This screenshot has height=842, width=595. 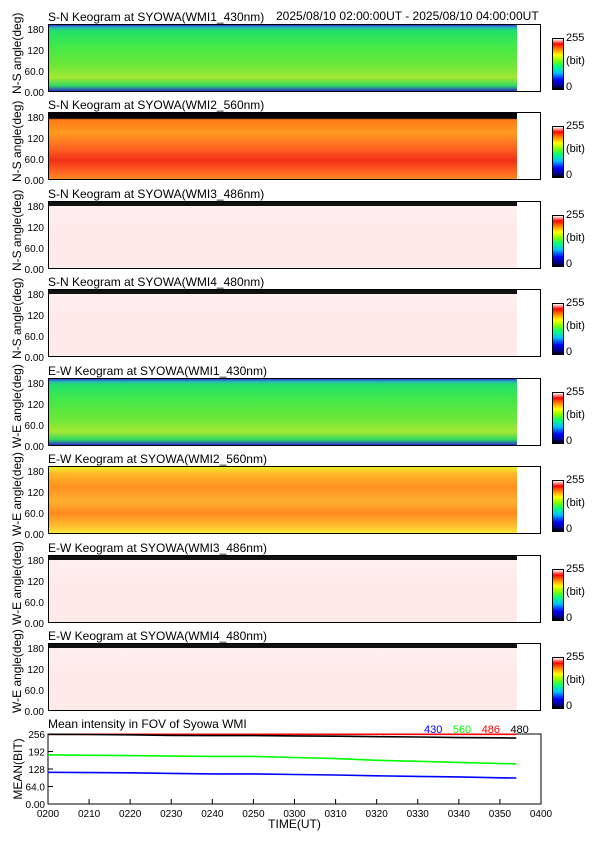 What do you see at coordinates (48, 814) in the screenshot?
I see `x-tick-label: 0200` at bounding box center [48, 814].